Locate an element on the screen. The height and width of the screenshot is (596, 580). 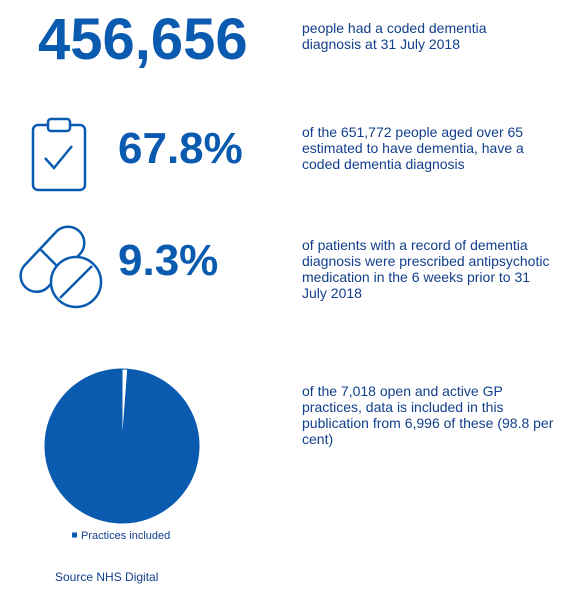
big-figure: 9.3% is located at coordinates (168, 260).